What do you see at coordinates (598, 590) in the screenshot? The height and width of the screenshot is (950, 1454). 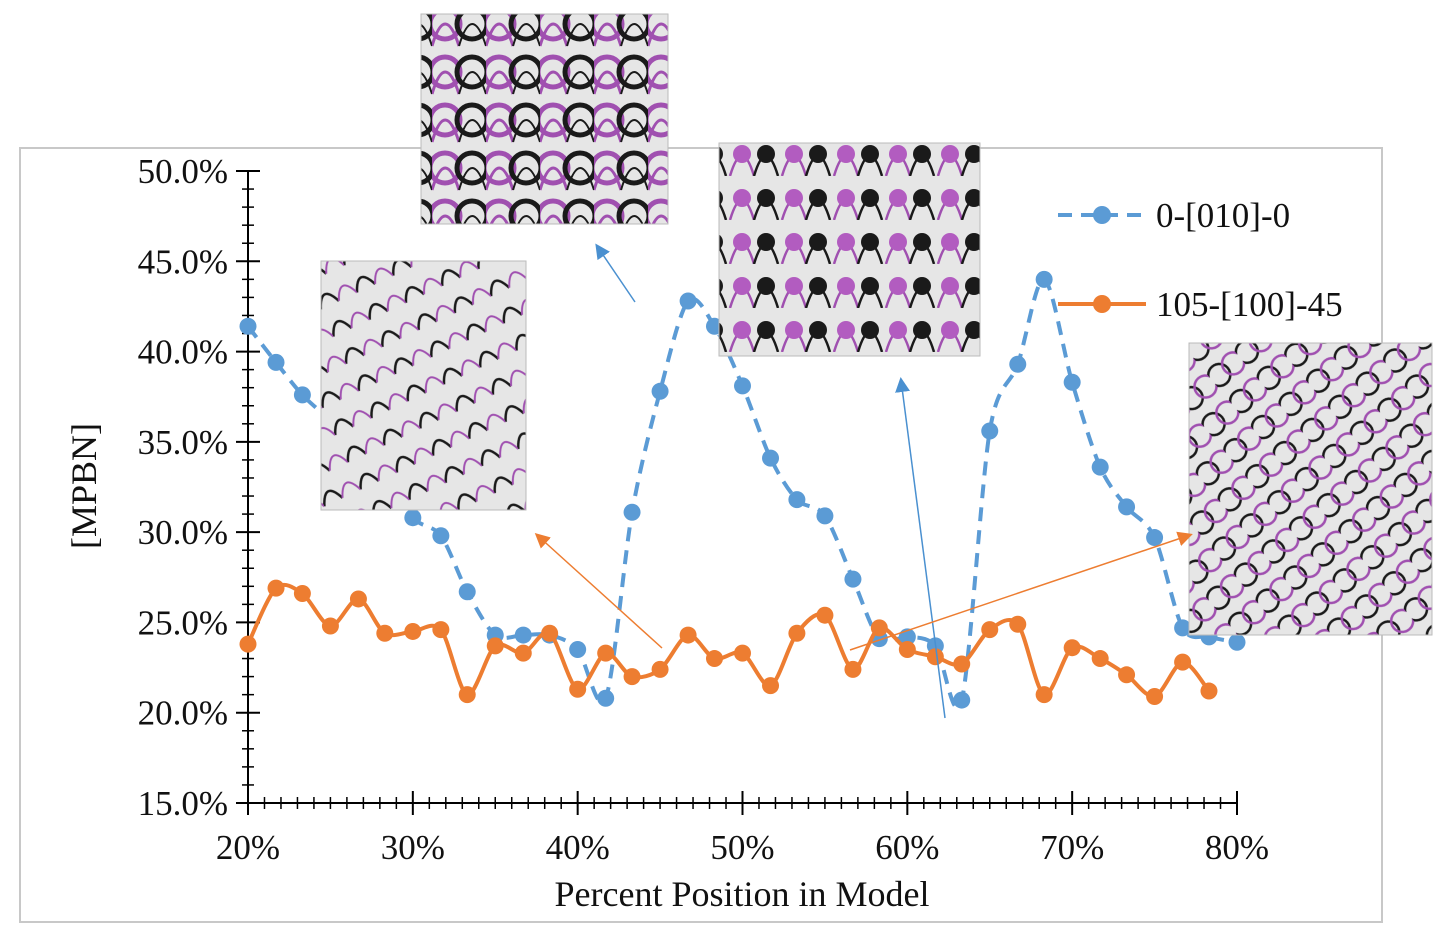 I see `arrow-to-inset-left` at bounding box center [598, 590].